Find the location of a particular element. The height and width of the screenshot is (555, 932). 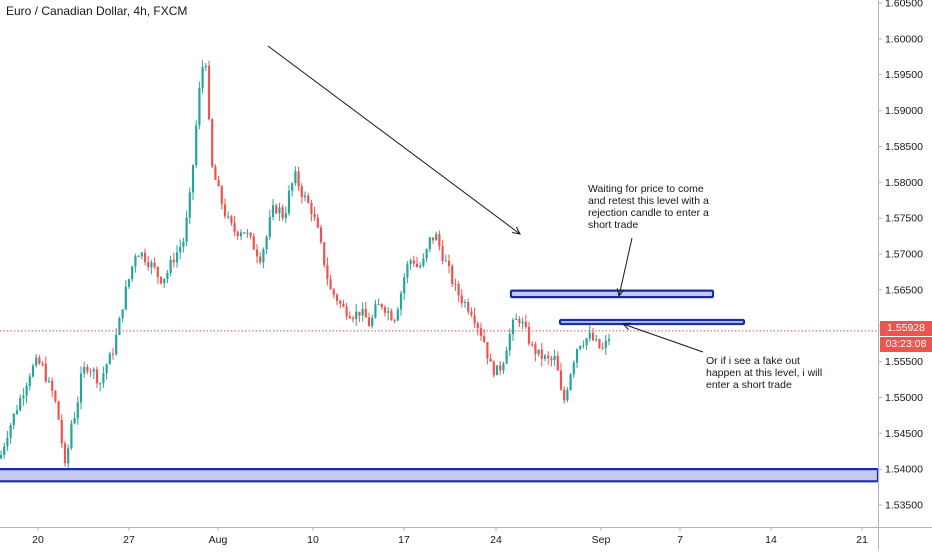

y-tick-label: 1.58500 is located at coordinates (904, 147).